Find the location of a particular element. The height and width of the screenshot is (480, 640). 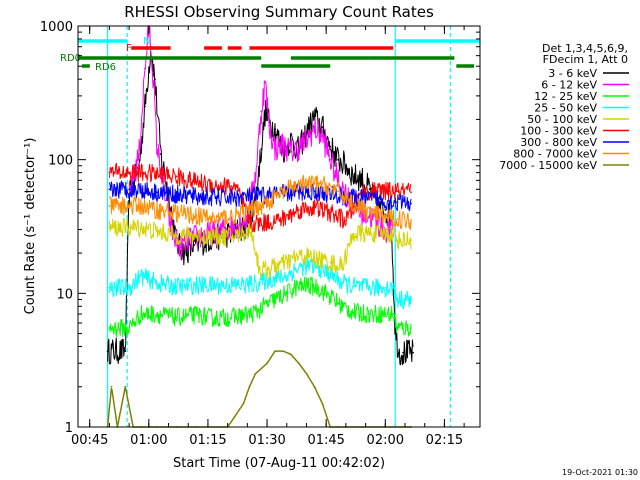

legend-label: 12 - 25 keV is located at coordinates (565, 96).